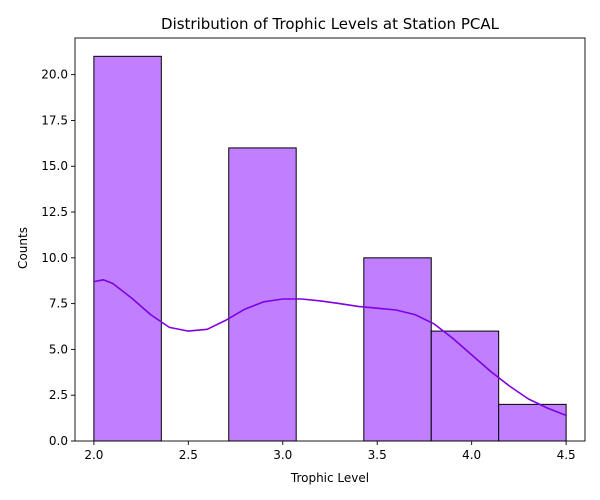 This screenshot has height=500, width=600. What do you see at coordinates (54, 75) in the screenshot?
I see `y-tick-label: 20.0` at bounding box center [54, 75].